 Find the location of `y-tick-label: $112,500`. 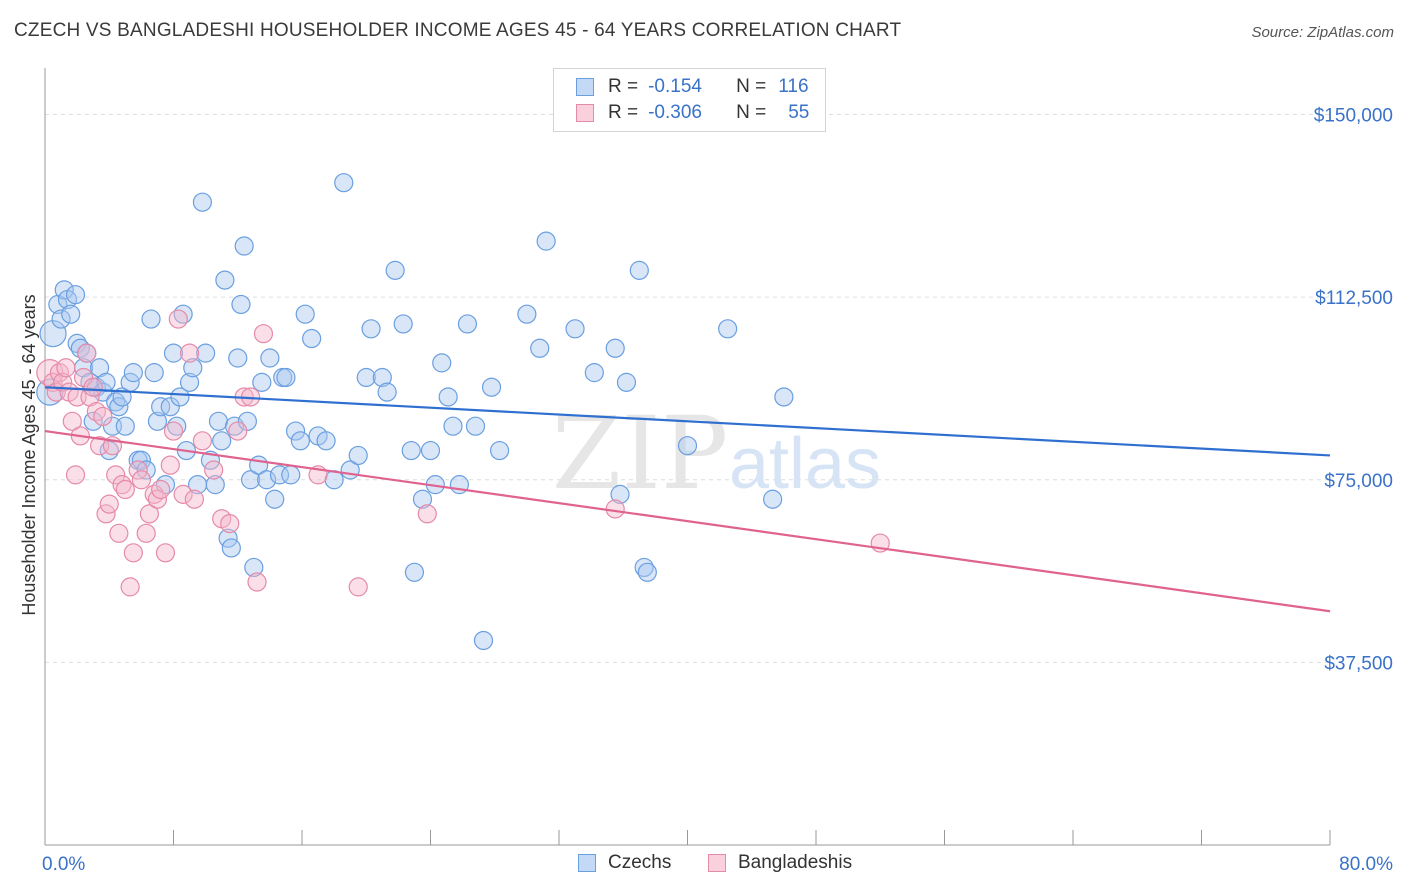

y-tick-label: $112,500 is located at coordinates (1354, 298).